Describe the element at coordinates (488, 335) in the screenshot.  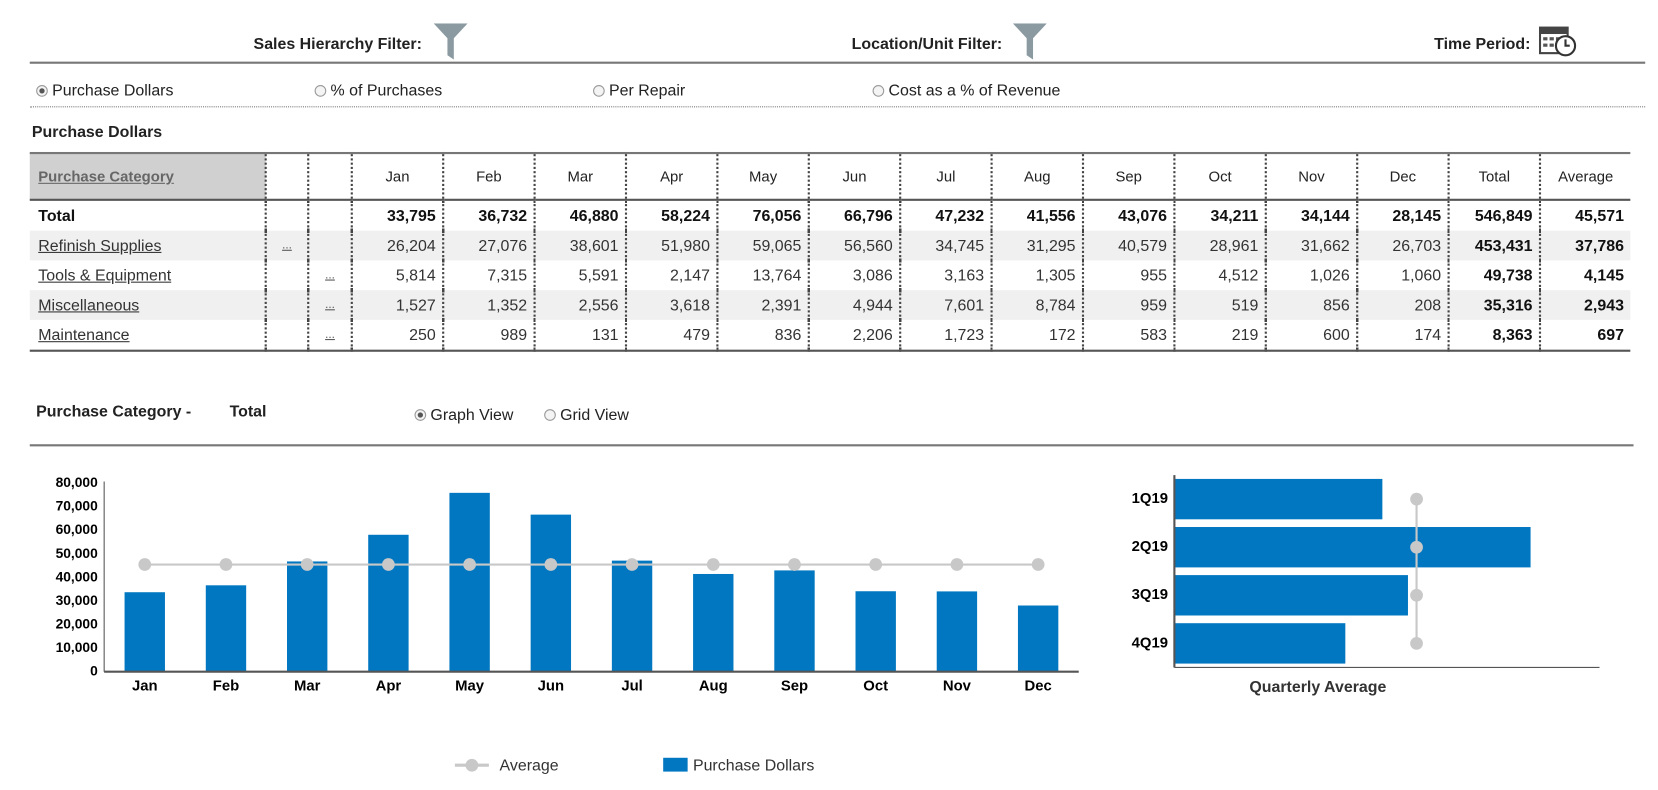
I see `cell: 989` at that location.